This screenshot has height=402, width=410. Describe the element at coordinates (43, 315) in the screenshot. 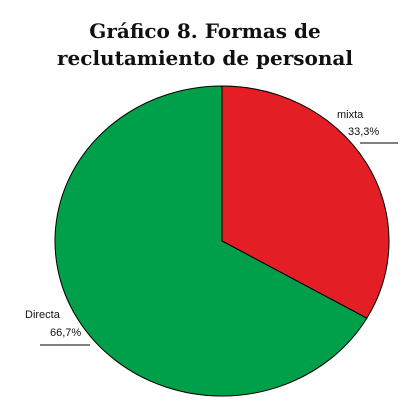

I see `slice-label: Directa` at that location.